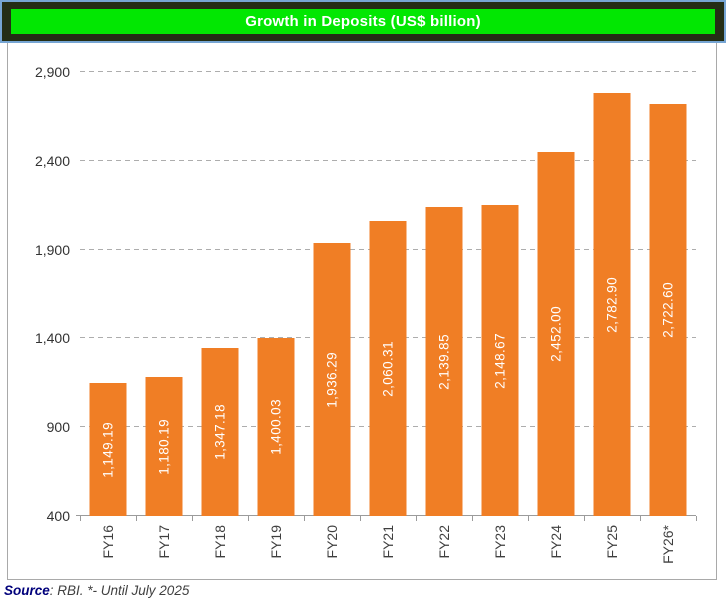 The height and width of the screenshot is (605, 726). I want to click on bar-FY16: 1,149.19, so click(108, 449).